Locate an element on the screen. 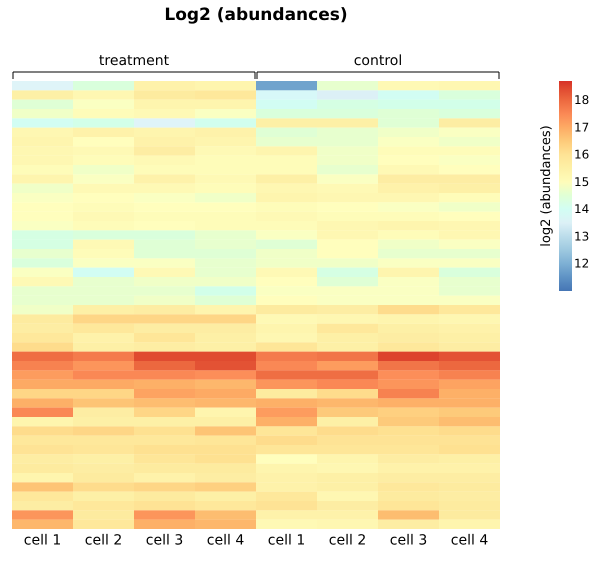  color-bar-label: 18 is located at coordinates (582, 100).